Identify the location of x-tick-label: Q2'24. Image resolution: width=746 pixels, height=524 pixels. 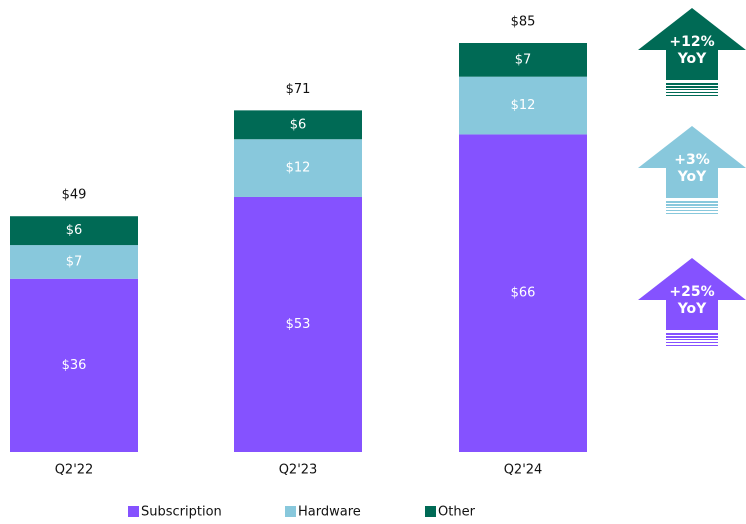
(523, 470).